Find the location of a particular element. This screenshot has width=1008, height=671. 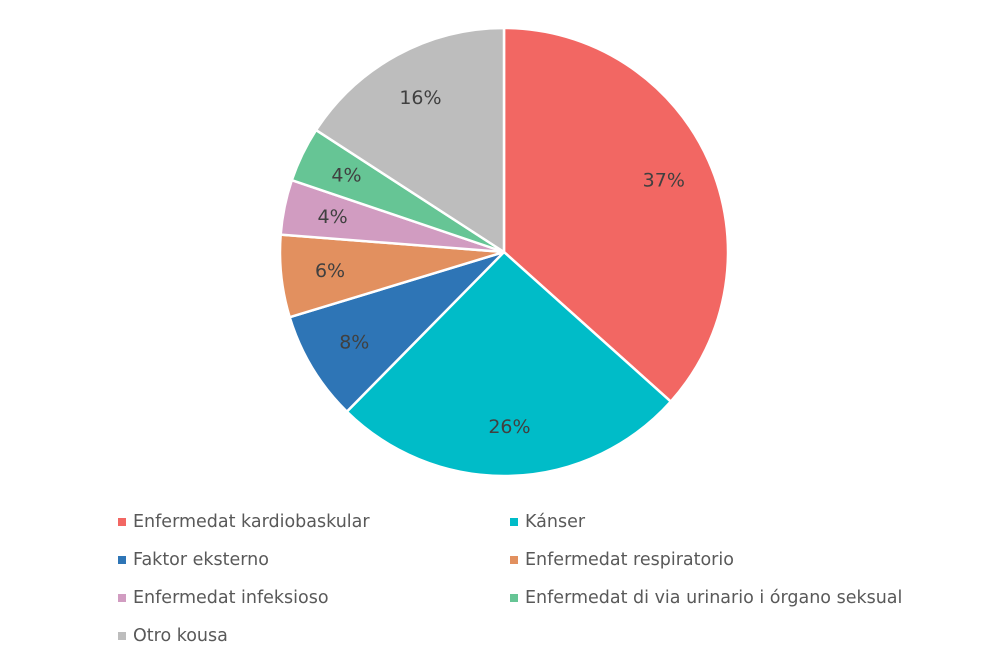

legend-label: Enfermedat respiratorio is located at coordinates (629, 559).